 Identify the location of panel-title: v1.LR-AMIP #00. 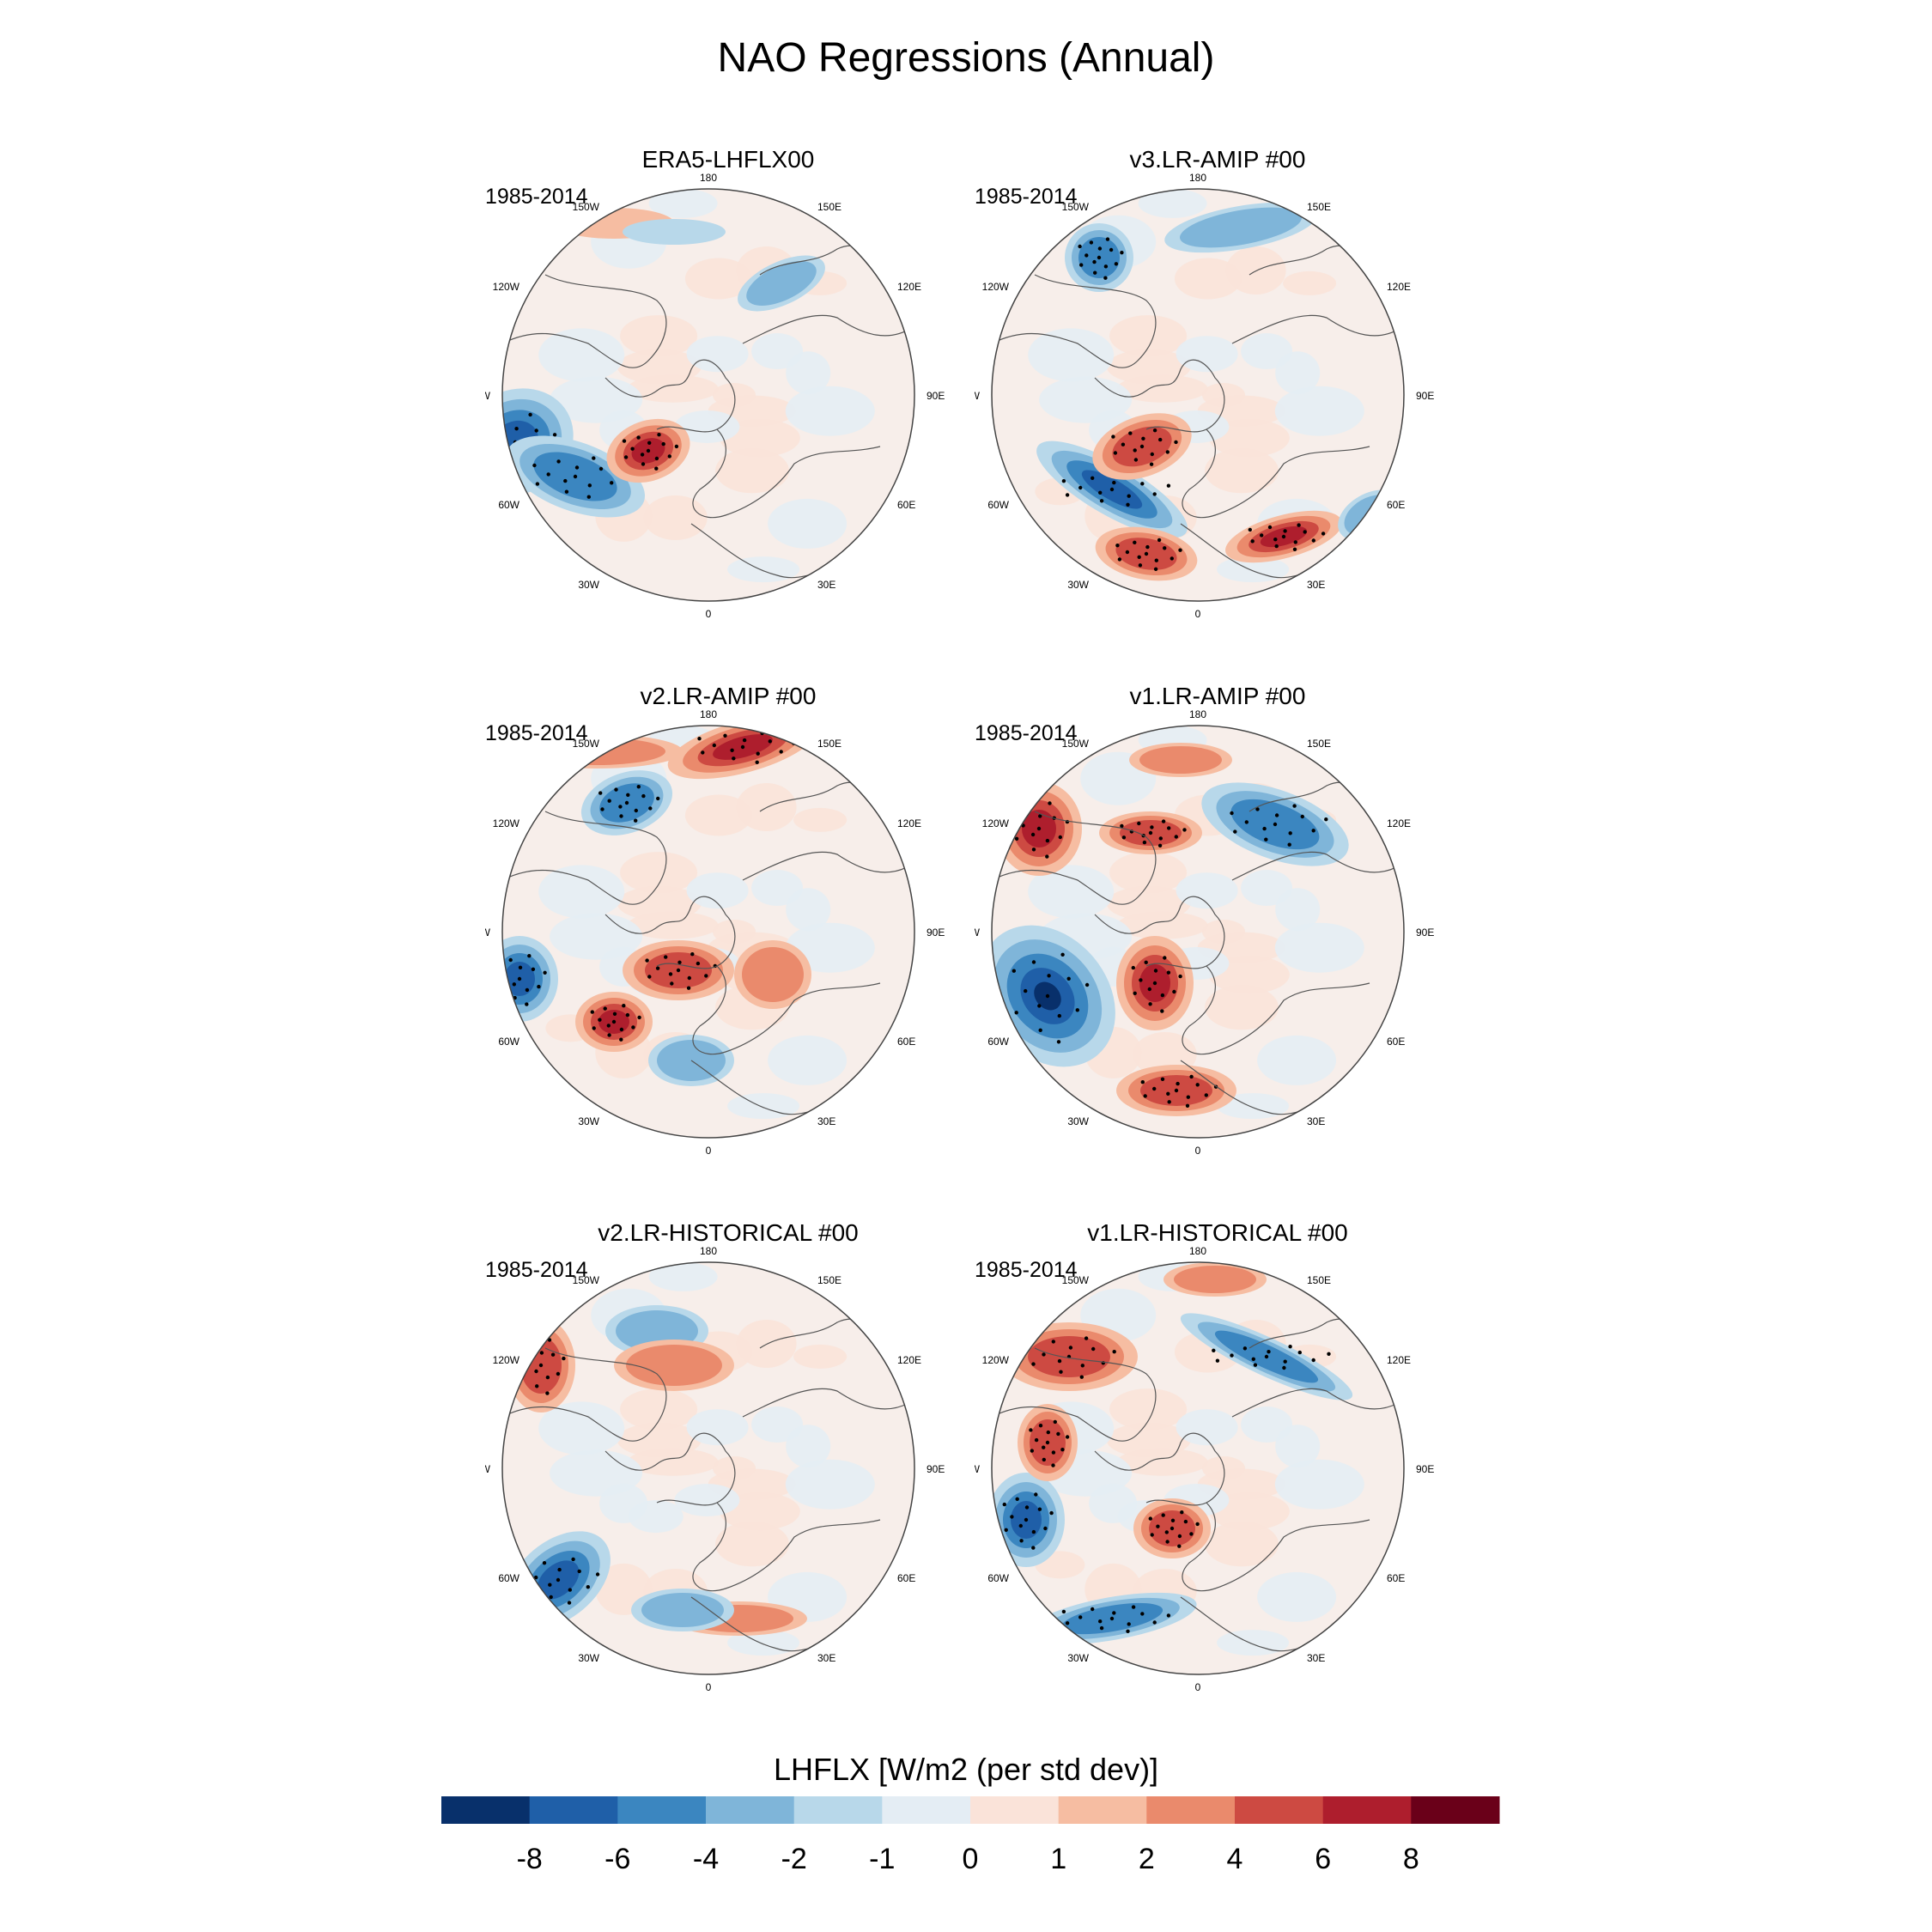
(1217, 696).